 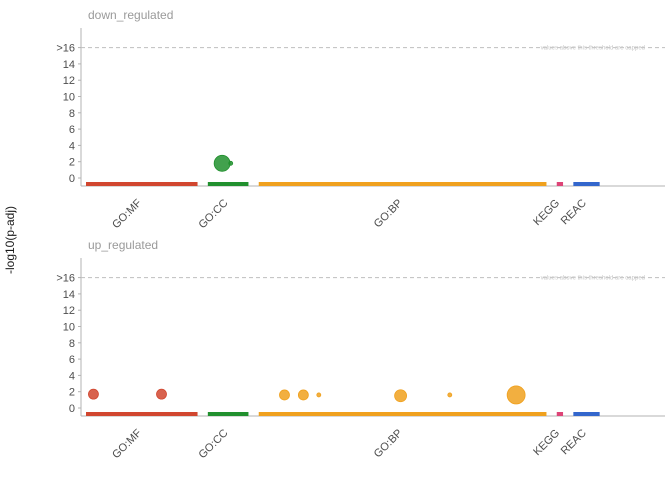 What do you see at coordinates (130, 15) in the screenshot?
I see `panel-title: down_regulated` at bounding box center [130, 15].